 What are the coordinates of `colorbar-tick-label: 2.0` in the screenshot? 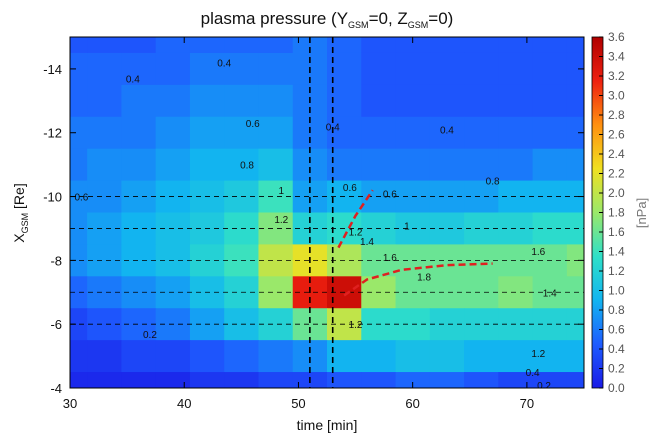 It's located at (616, 193).